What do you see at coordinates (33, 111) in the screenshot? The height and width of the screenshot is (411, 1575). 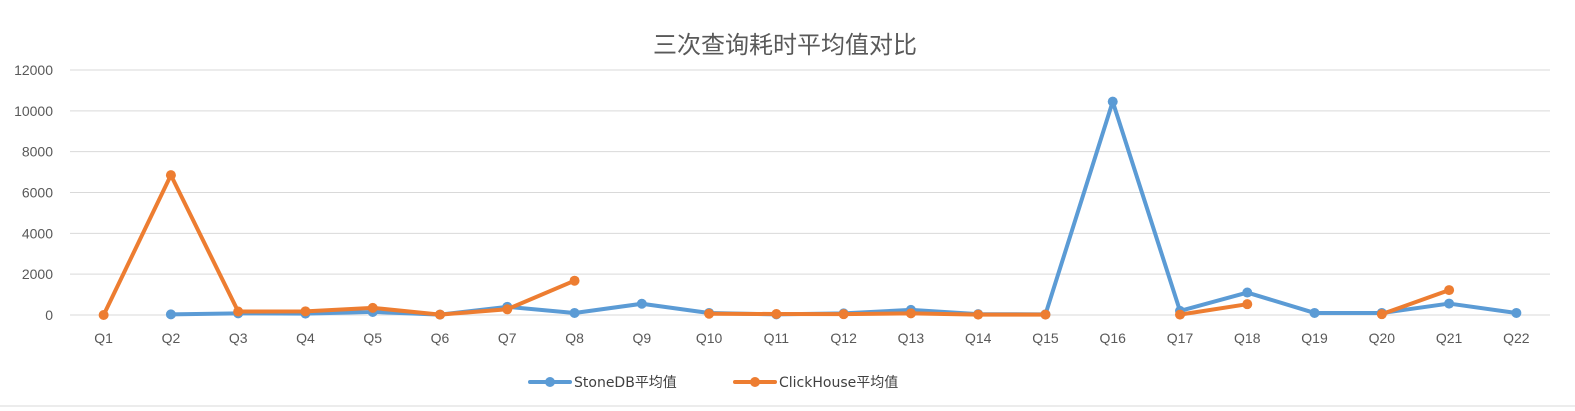 I see `y-tick-label: 10000` at bounding box center [33, 111].